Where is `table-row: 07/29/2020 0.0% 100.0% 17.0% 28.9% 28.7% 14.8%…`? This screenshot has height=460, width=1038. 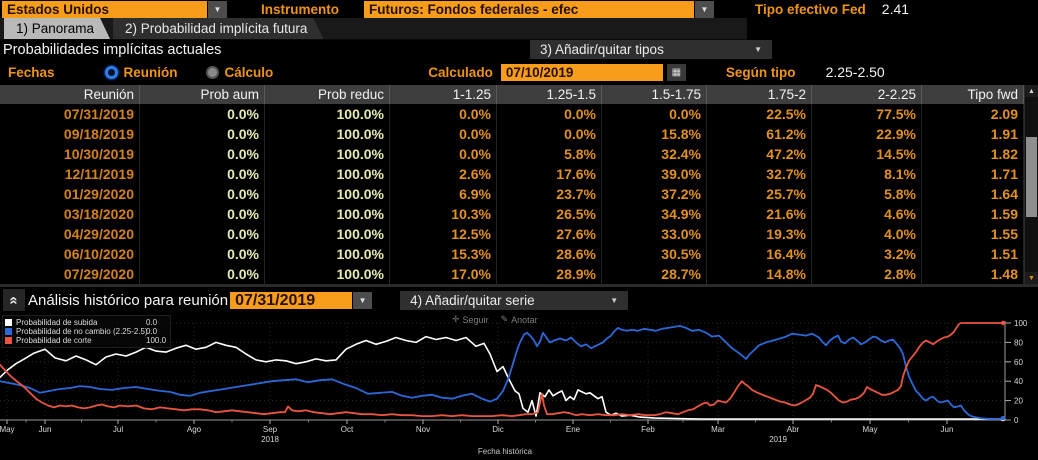
table-row: 07/29/2020 0.0% 100.0% 17.0% 28.9% 28.7% 14.8%… is located at coordinates (512, 274).